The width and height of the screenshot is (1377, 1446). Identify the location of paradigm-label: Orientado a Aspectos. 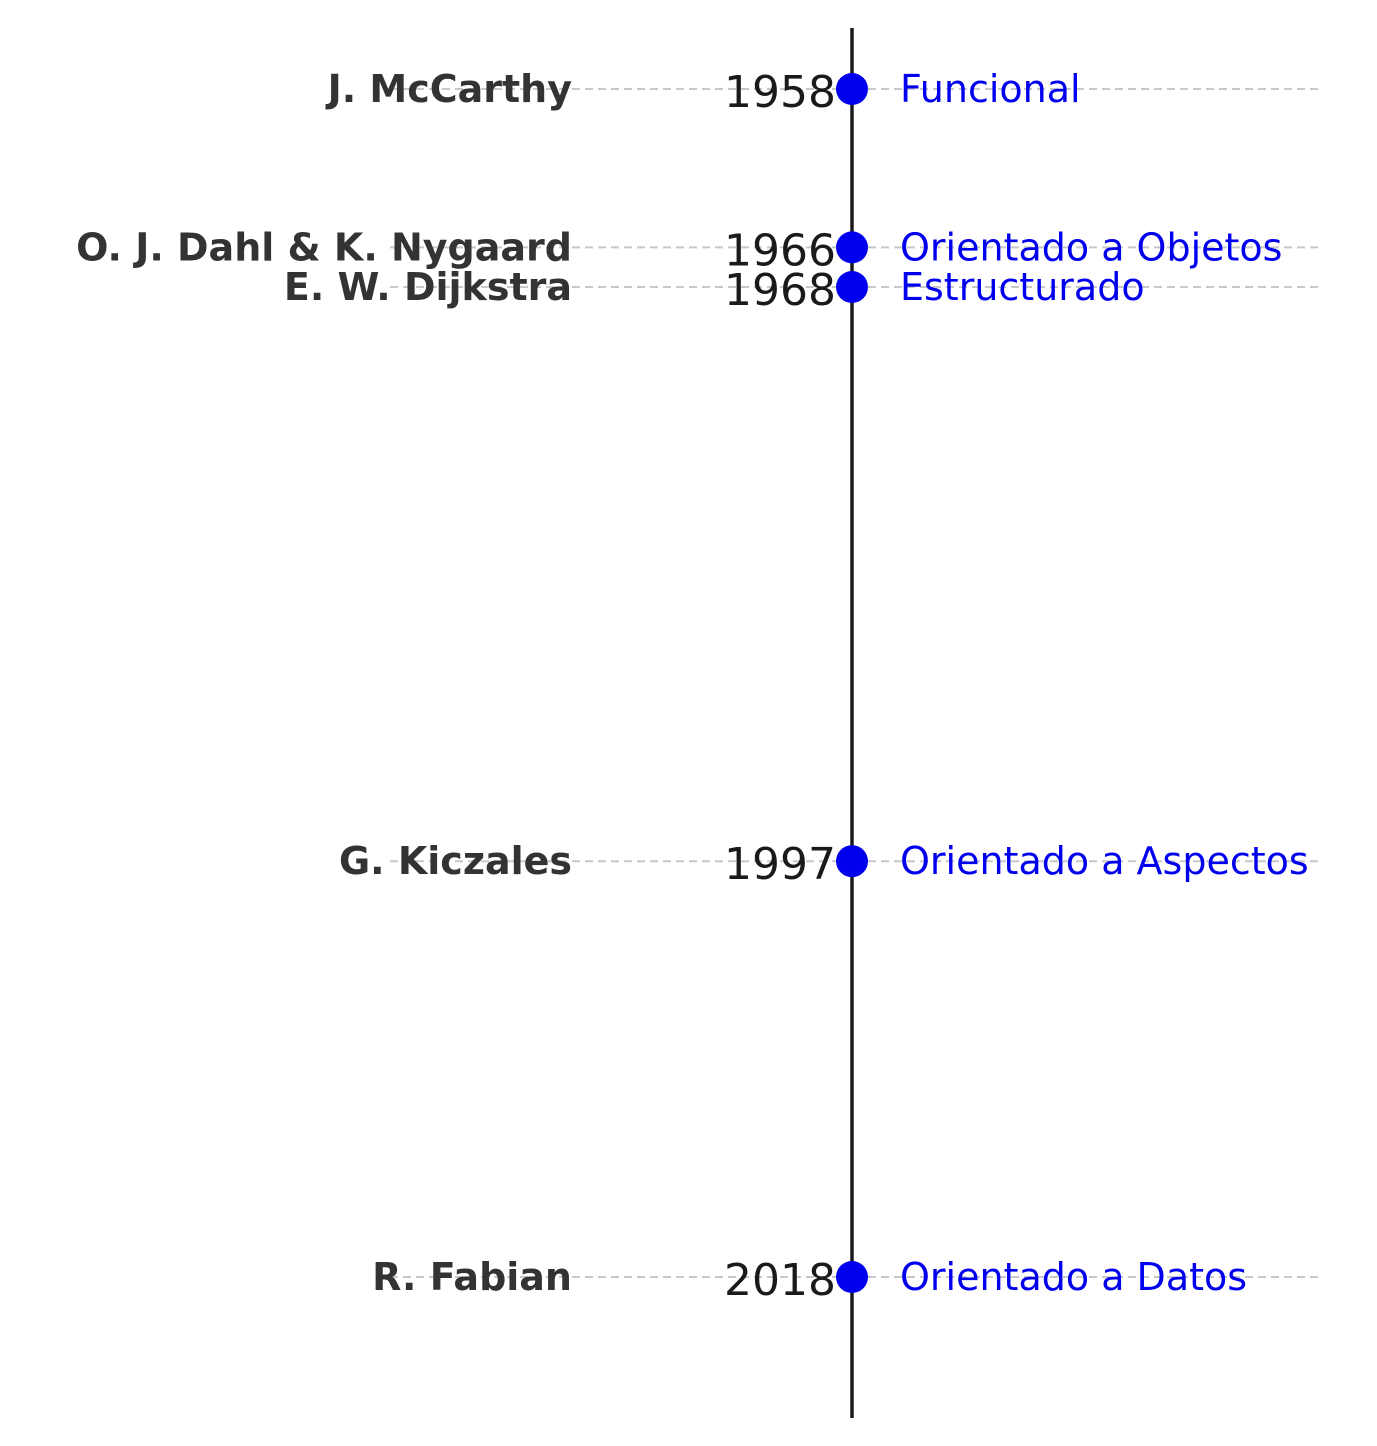
(1104, 861).